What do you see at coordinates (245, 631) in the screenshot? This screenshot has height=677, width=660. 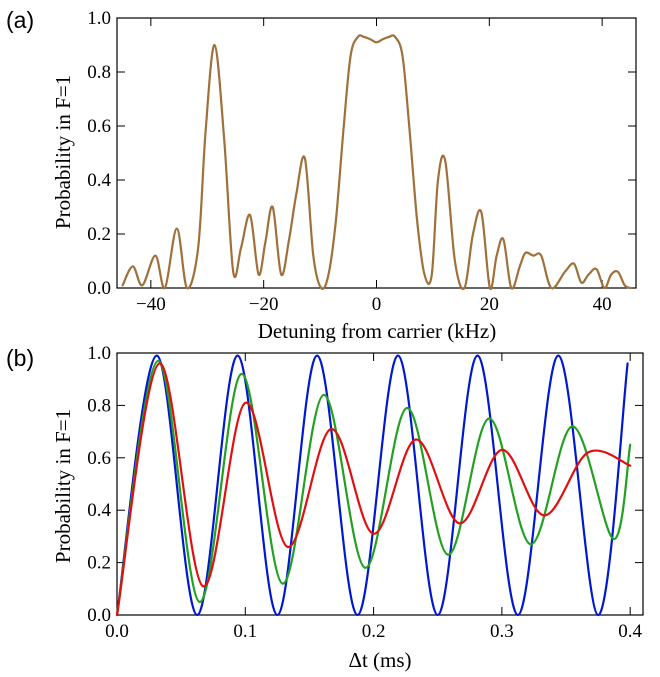 I see `x-tick-label-b: 0.1` at bounding box center [245, 631].